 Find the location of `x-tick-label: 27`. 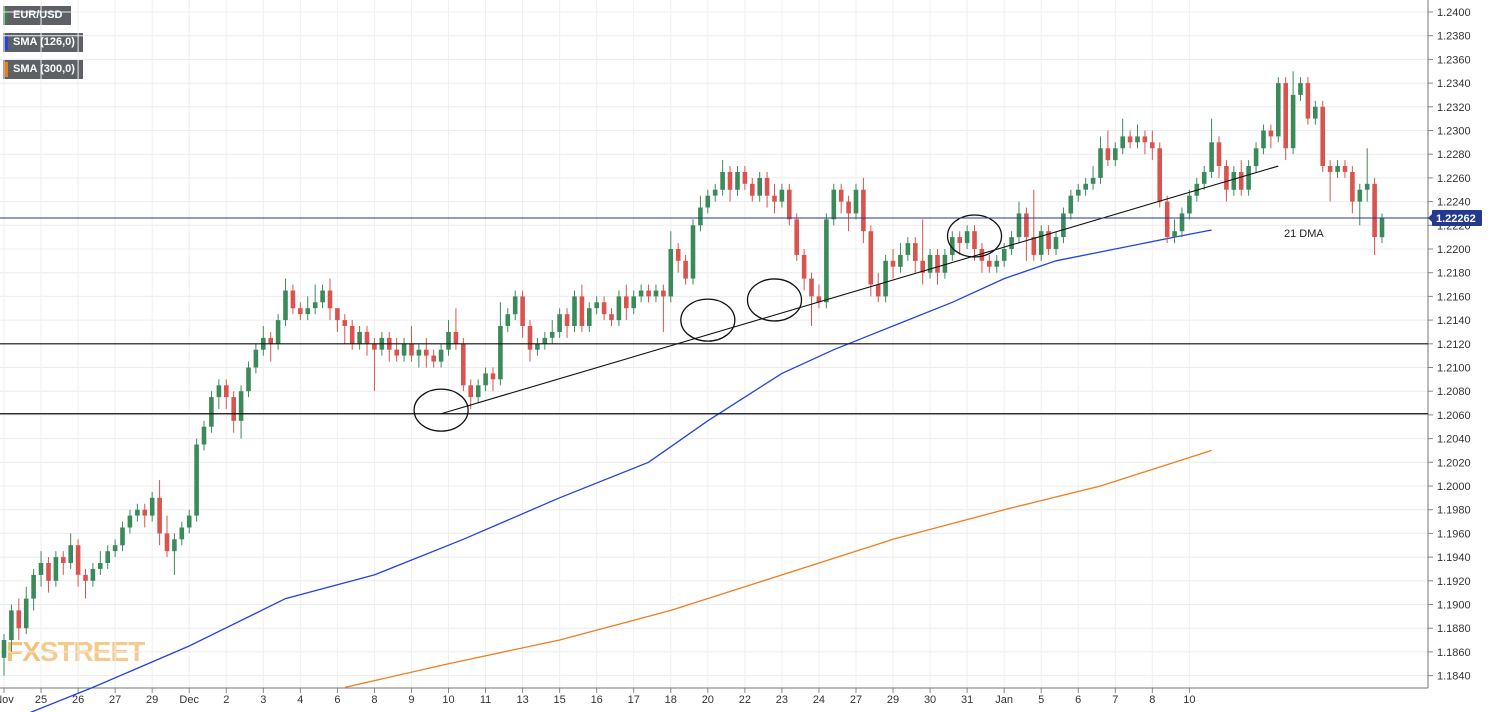

x-tick-label: 27 is located at coordinates (856, 700).